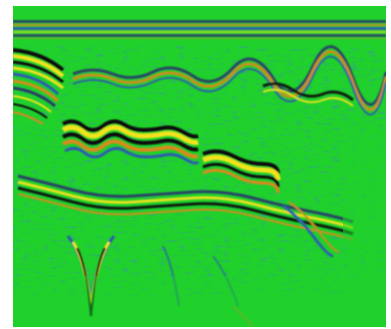 The image size is (391, 329). I want to click on right-quiet-zone, so click(364, 226).